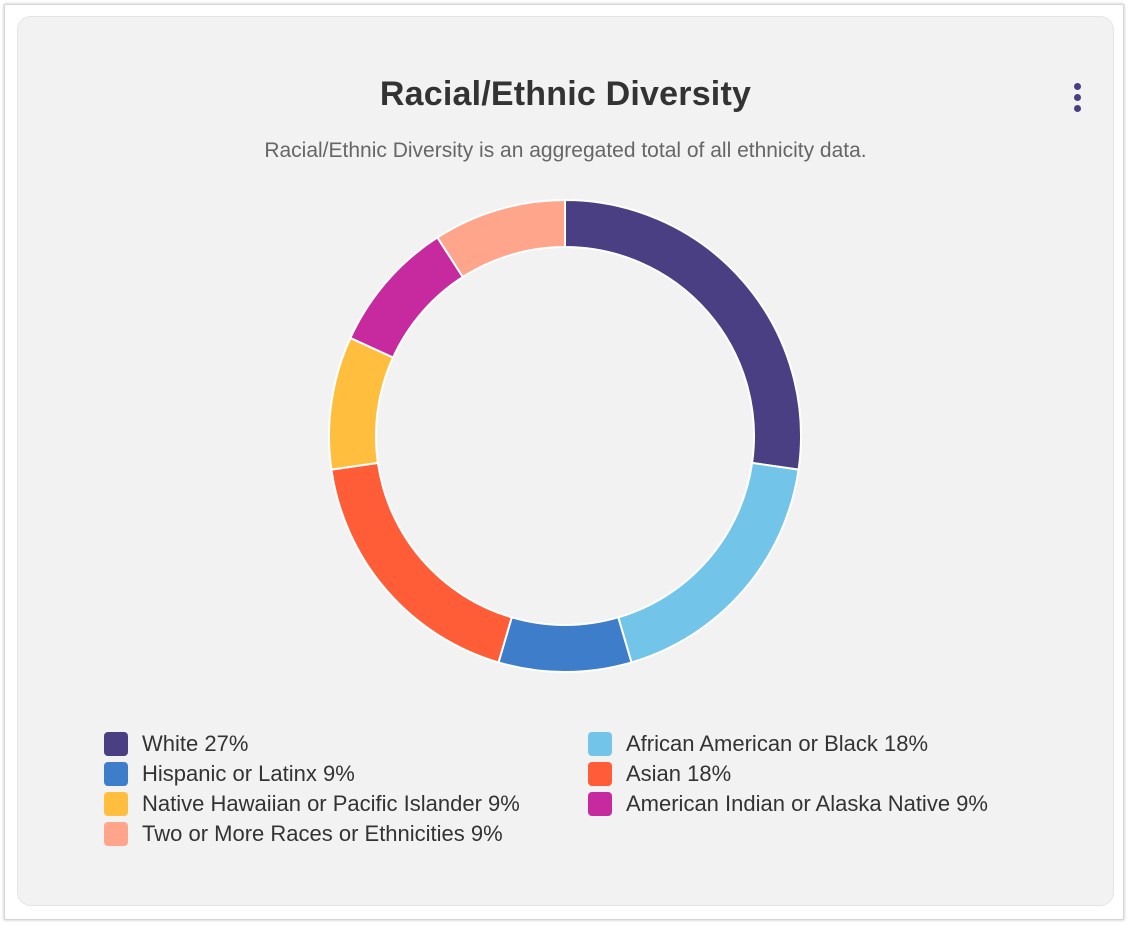  What do you see at coordinates (501, 238) in the screenshot?
I see `donut-slice-two-or-more-races-or-ethnicities` at bounding box center [501, 238].